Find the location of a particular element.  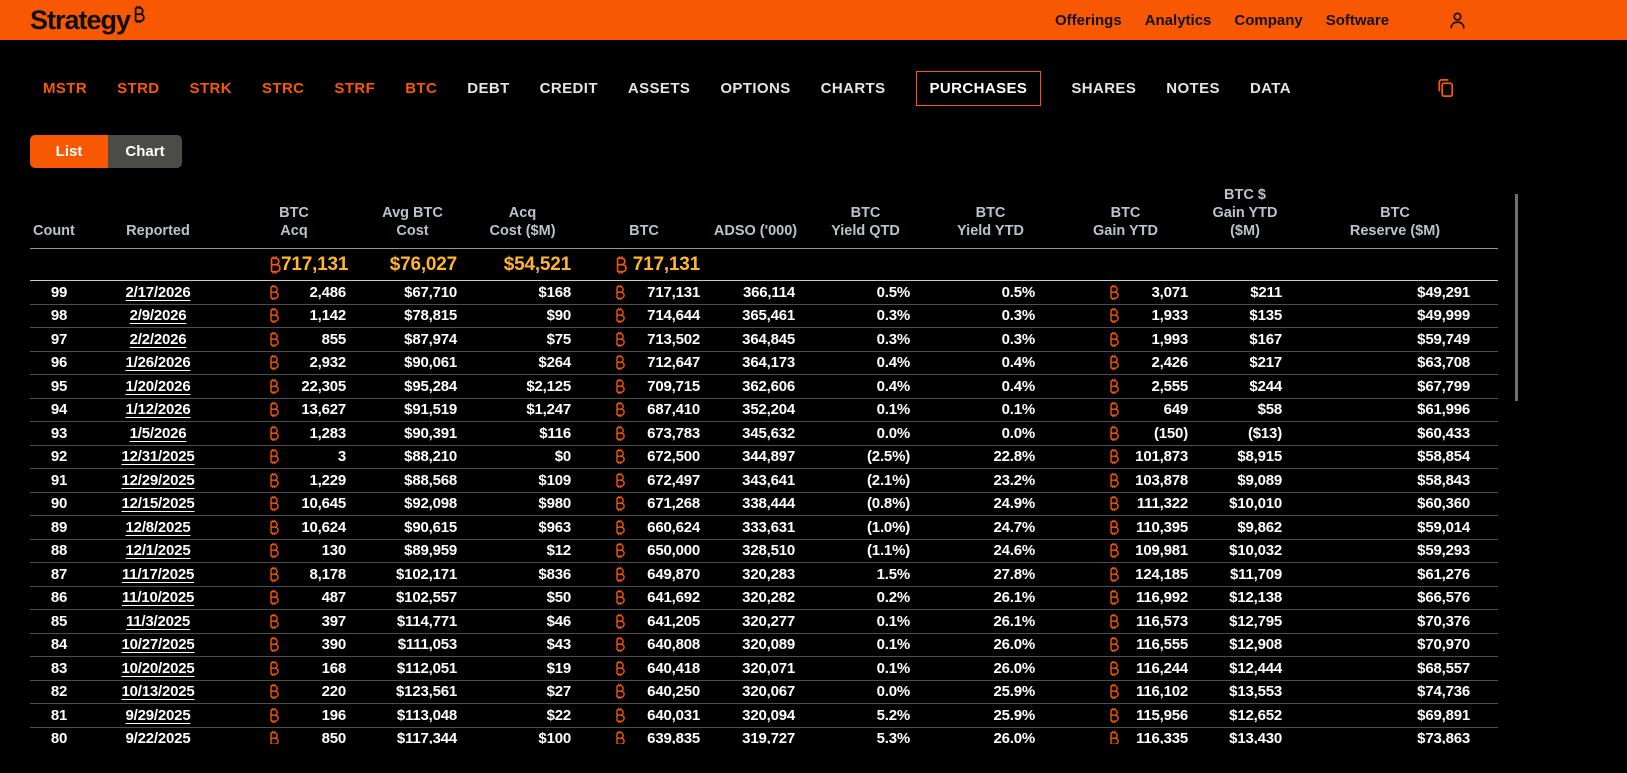

cell-avg_cost: $78,815 is located at coordinates (412, 316).